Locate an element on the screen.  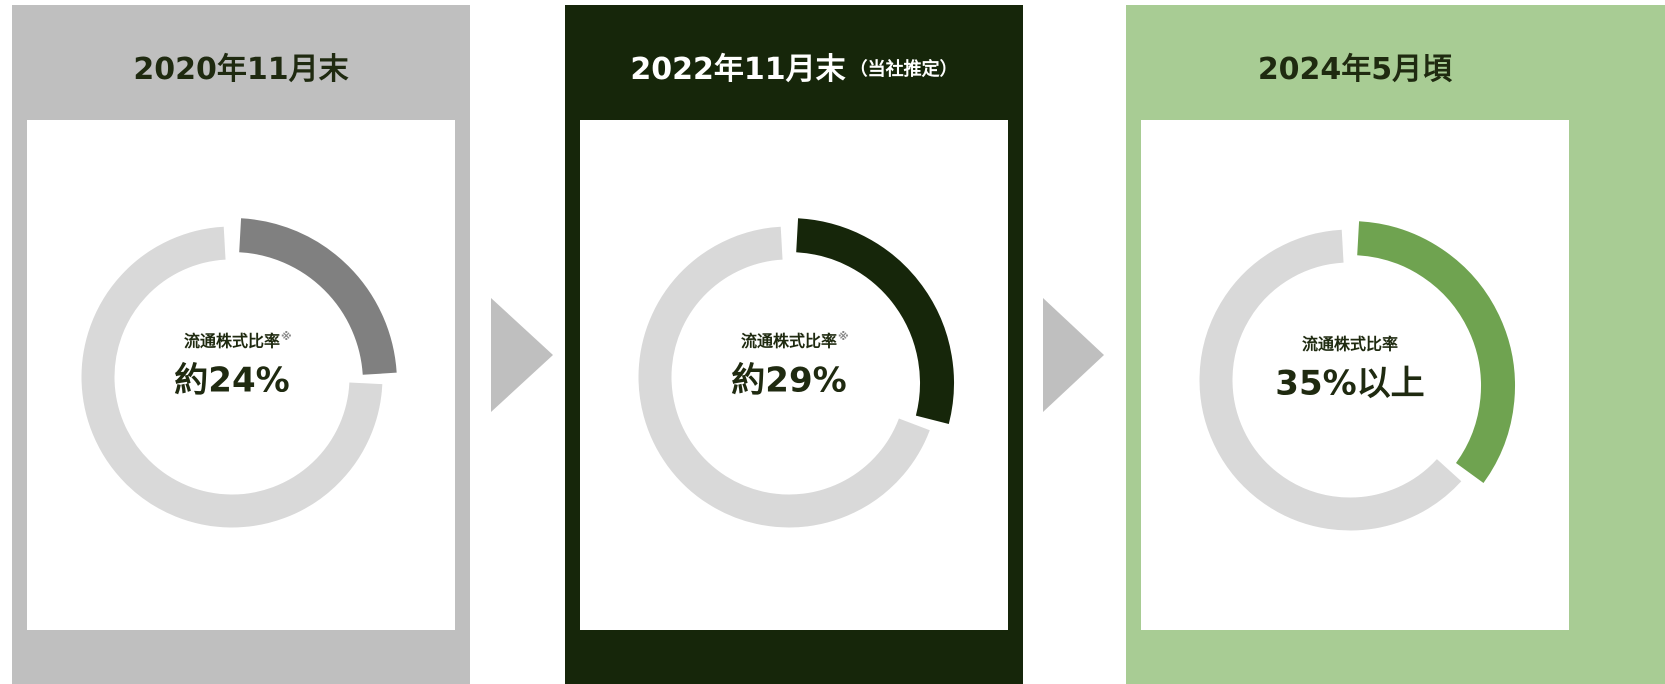
panel-title: 2024年5月頃 is located at coordinates (1355, 69).